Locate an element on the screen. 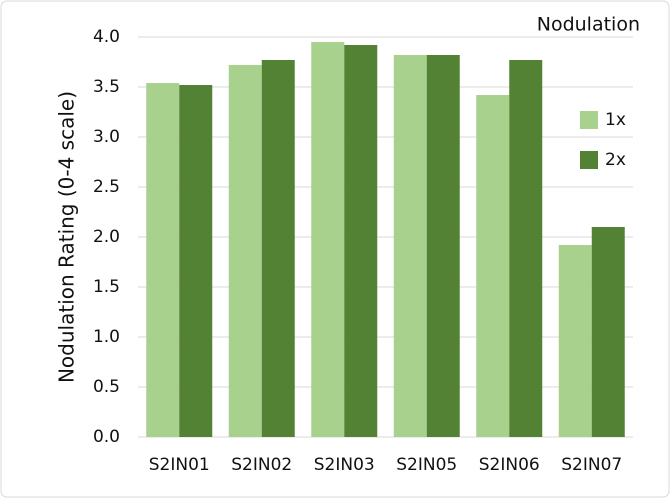 The height and width of the screenshot is (498, 670). y-tick-label: 0.0 is located at coordinates (106, 437).